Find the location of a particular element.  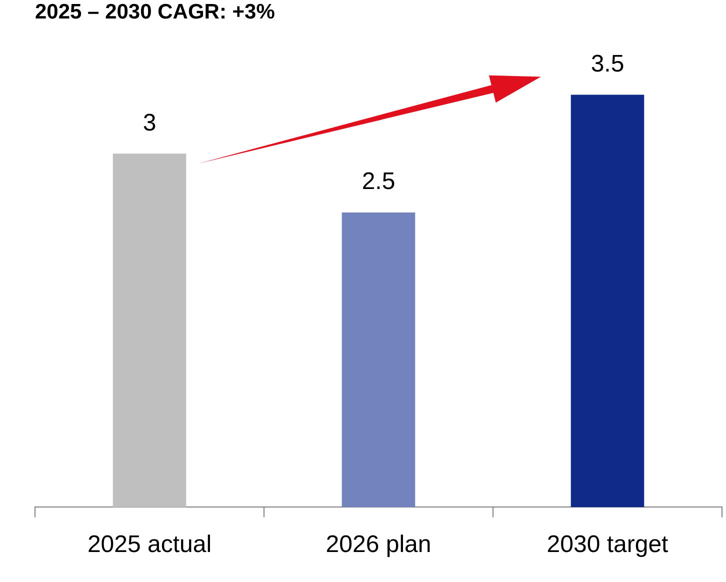

x-tick-label: 2026 plan is located at coordinates (379, 544).